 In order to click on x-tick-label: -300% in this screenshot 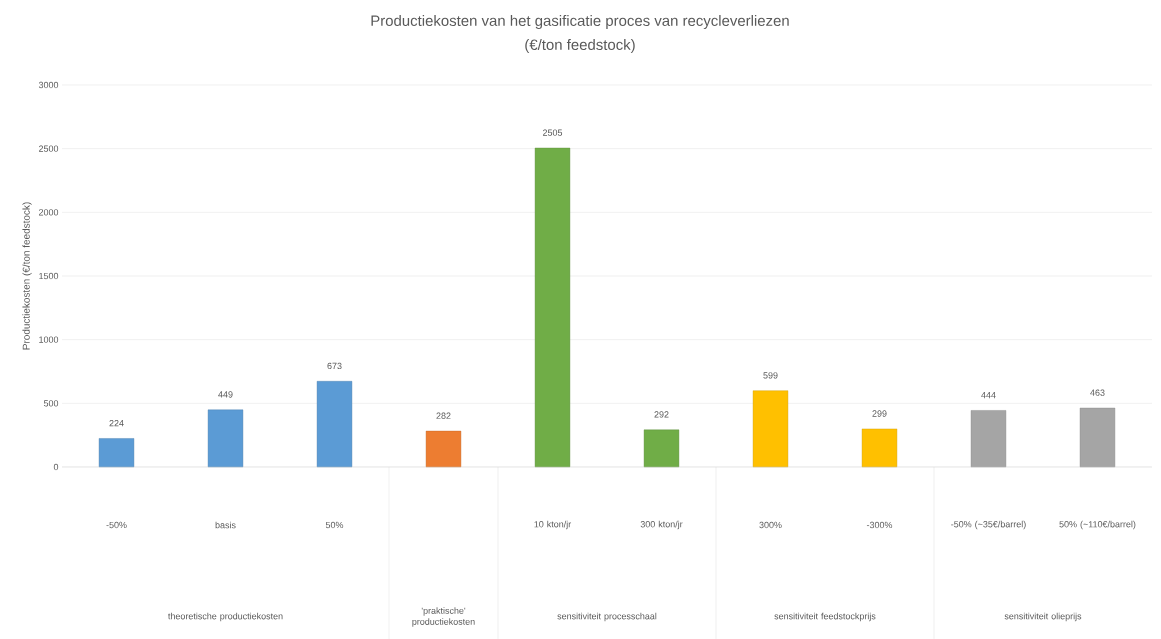, I will do `click(879, 525)`.